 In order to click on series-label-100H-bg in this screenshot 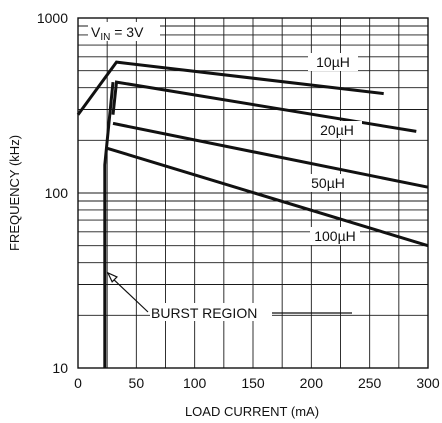, I will do `click(335, 236)`.